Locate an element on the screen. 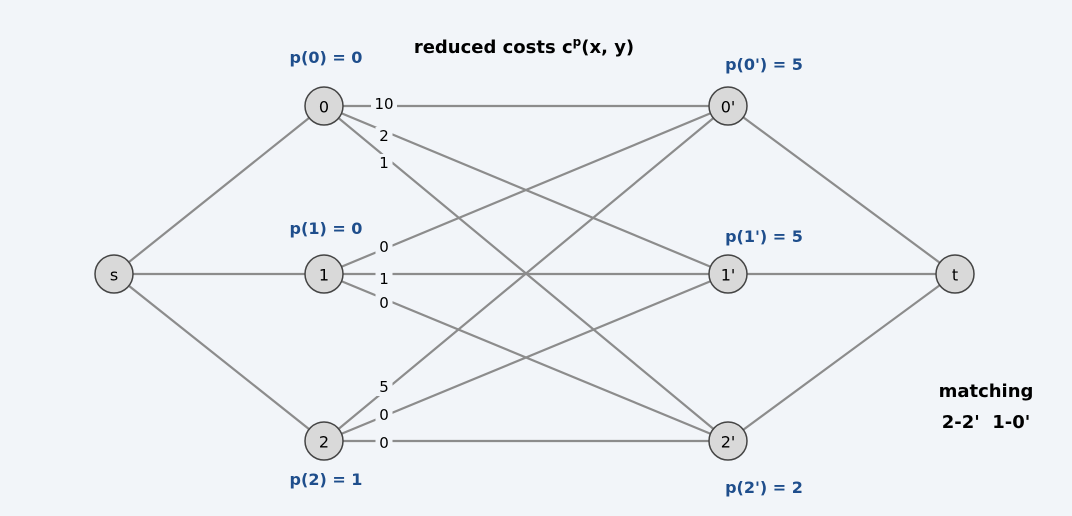 This screenshot has height=516, width=1072. edge-cost-2-to-2-prime: 0 is located at coordinates (384, 443).